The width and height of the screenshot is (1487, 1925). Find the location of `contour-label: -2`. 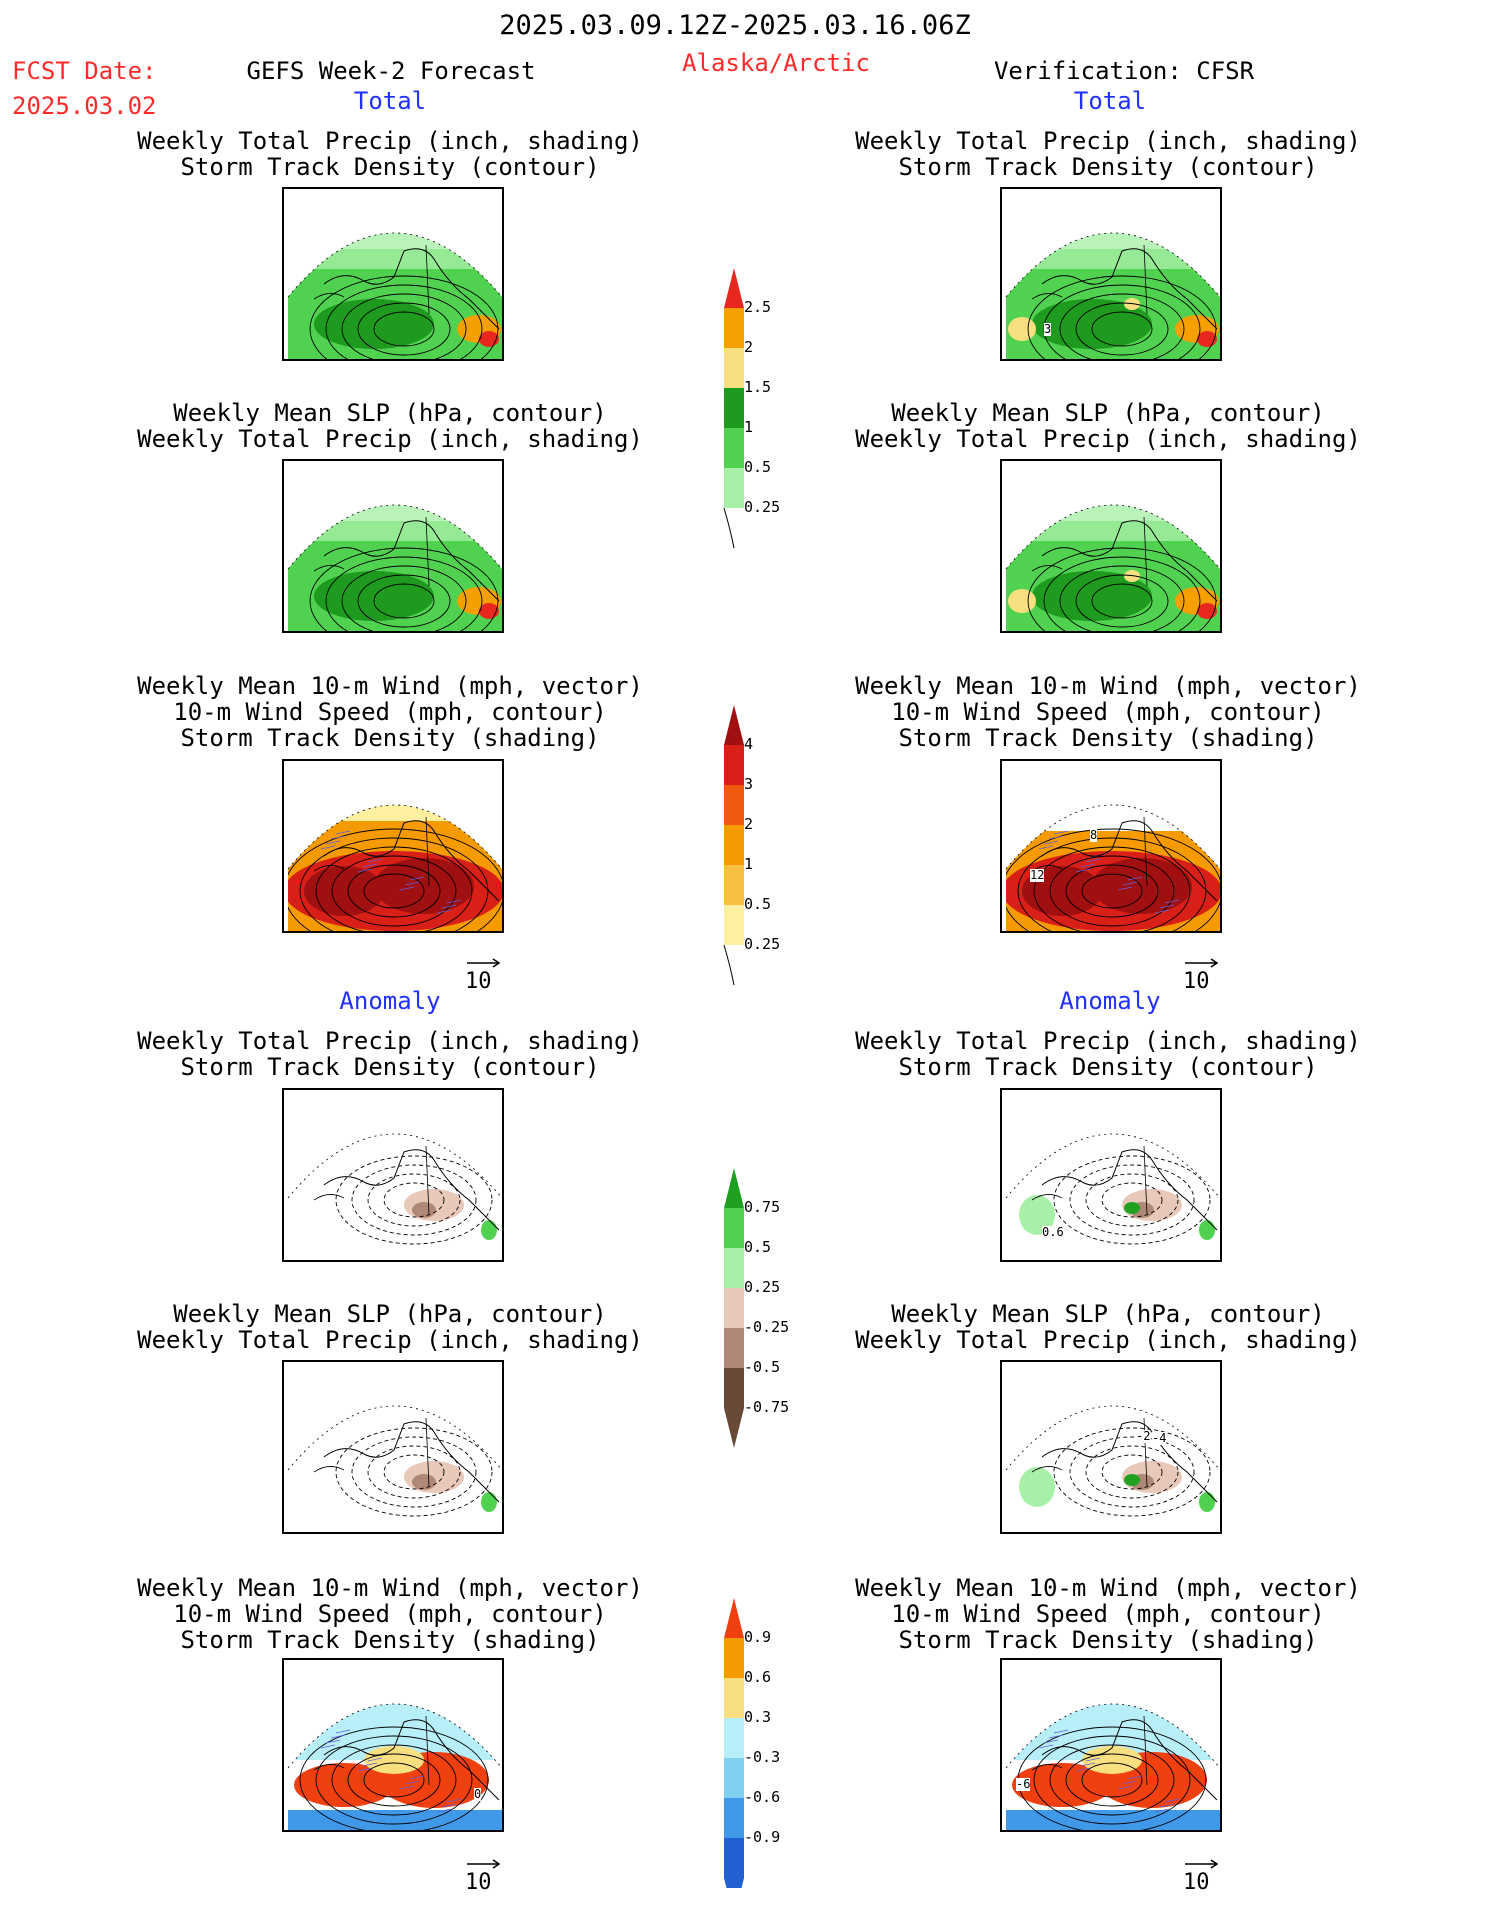

contour-label: -2 is located at coordinates (1143, 1436).